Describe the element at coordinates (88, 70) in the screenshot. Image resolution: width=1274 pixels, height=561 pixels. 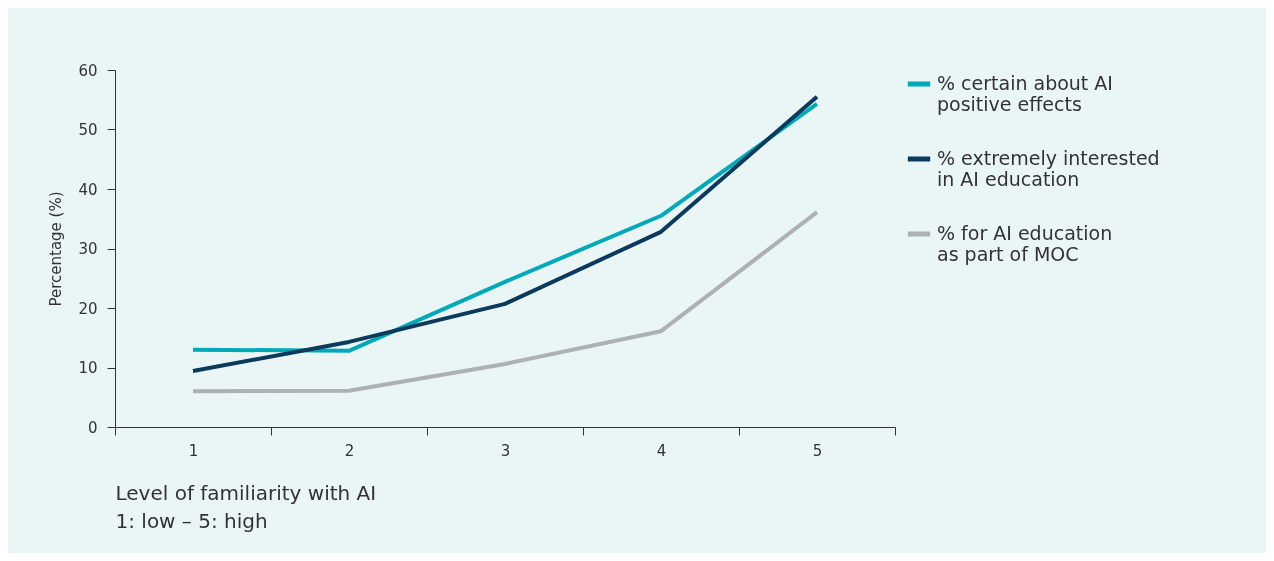
I see `y-tick-label: 60` at that location.